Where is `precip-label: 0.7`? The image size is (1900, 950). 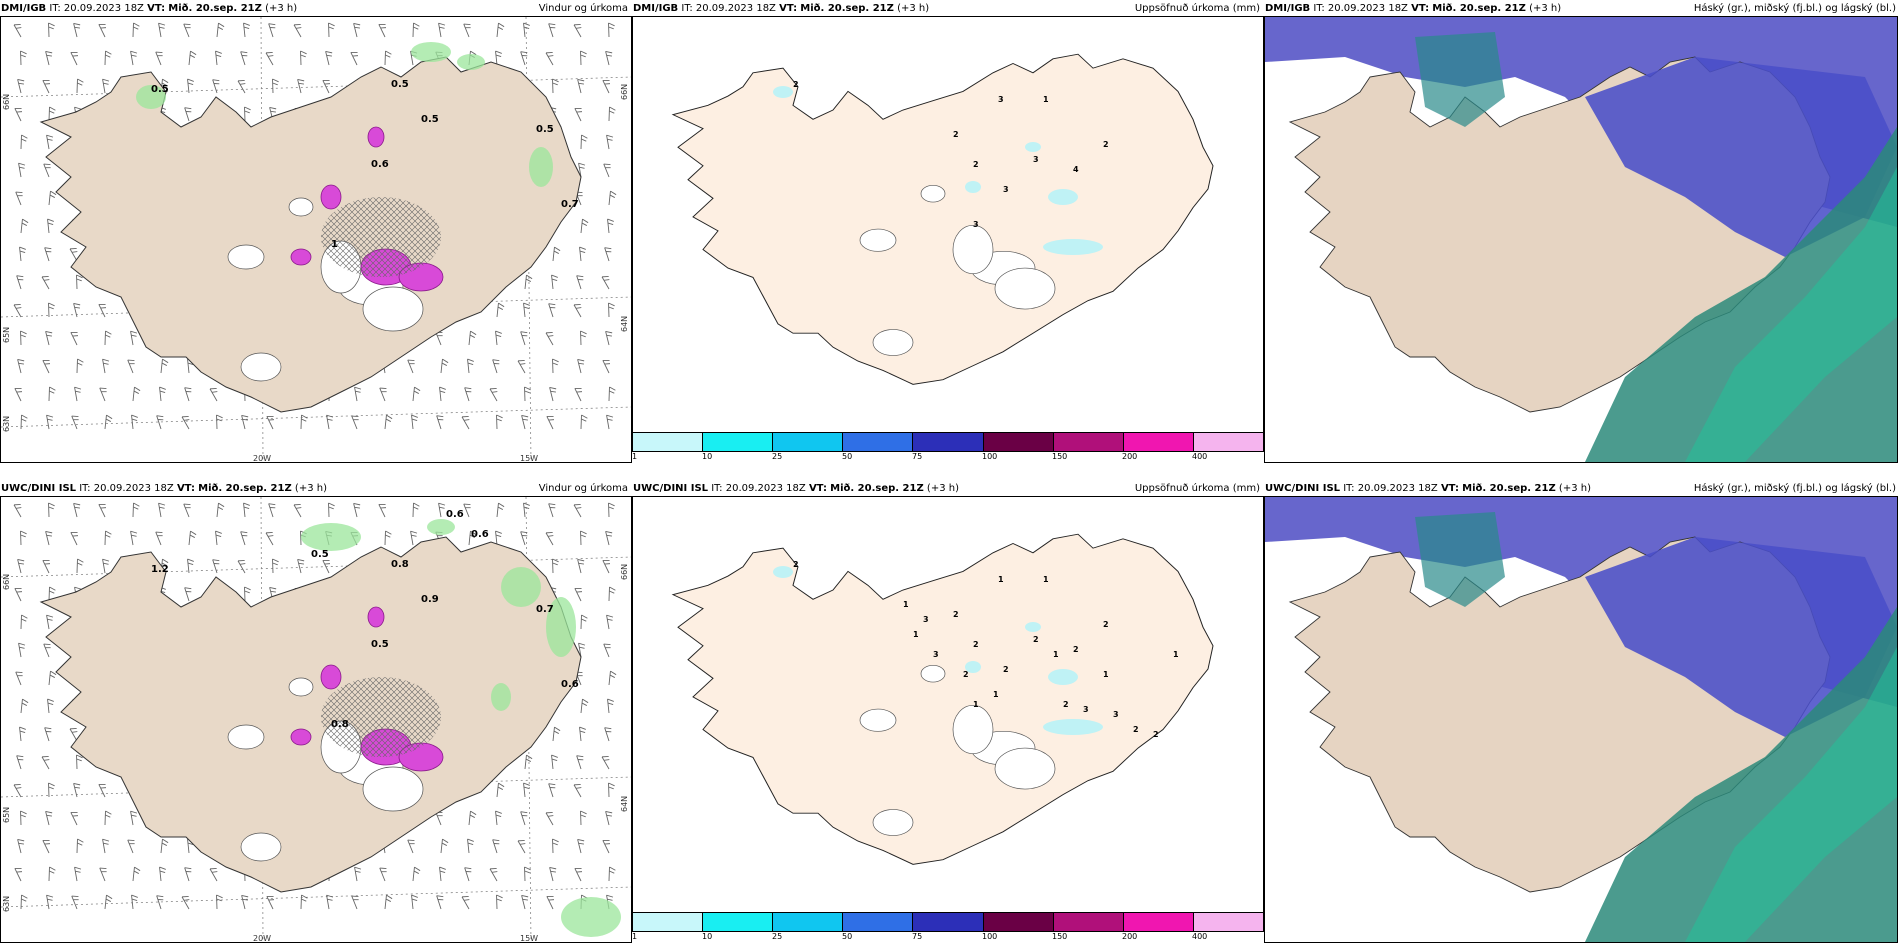 precip-label: 0.7 is located at coordinates (570, 204).